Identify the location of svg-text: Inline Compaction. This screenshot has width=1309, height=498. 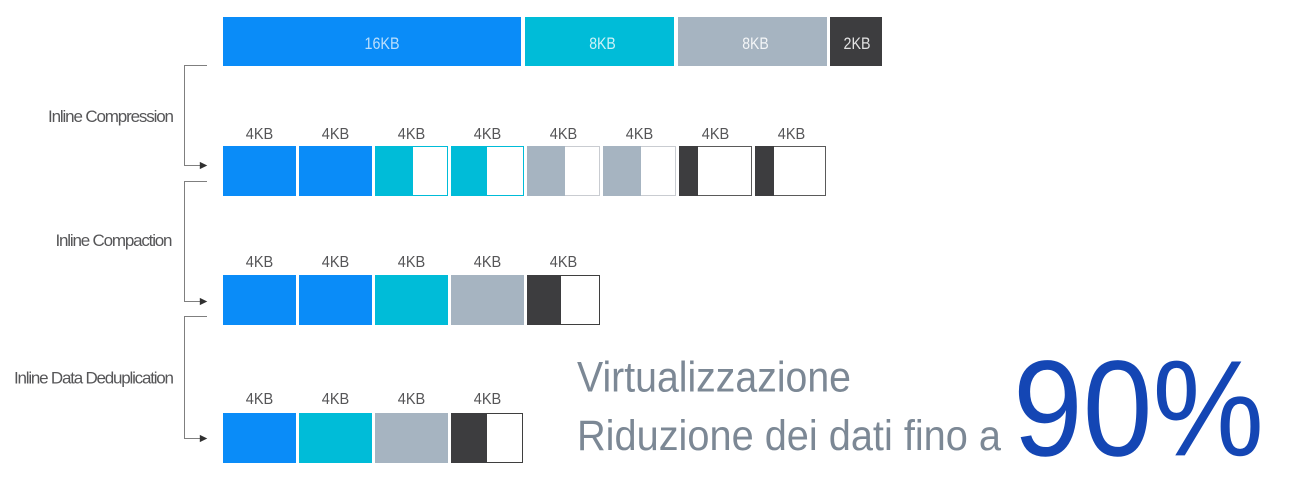
(114, 240).